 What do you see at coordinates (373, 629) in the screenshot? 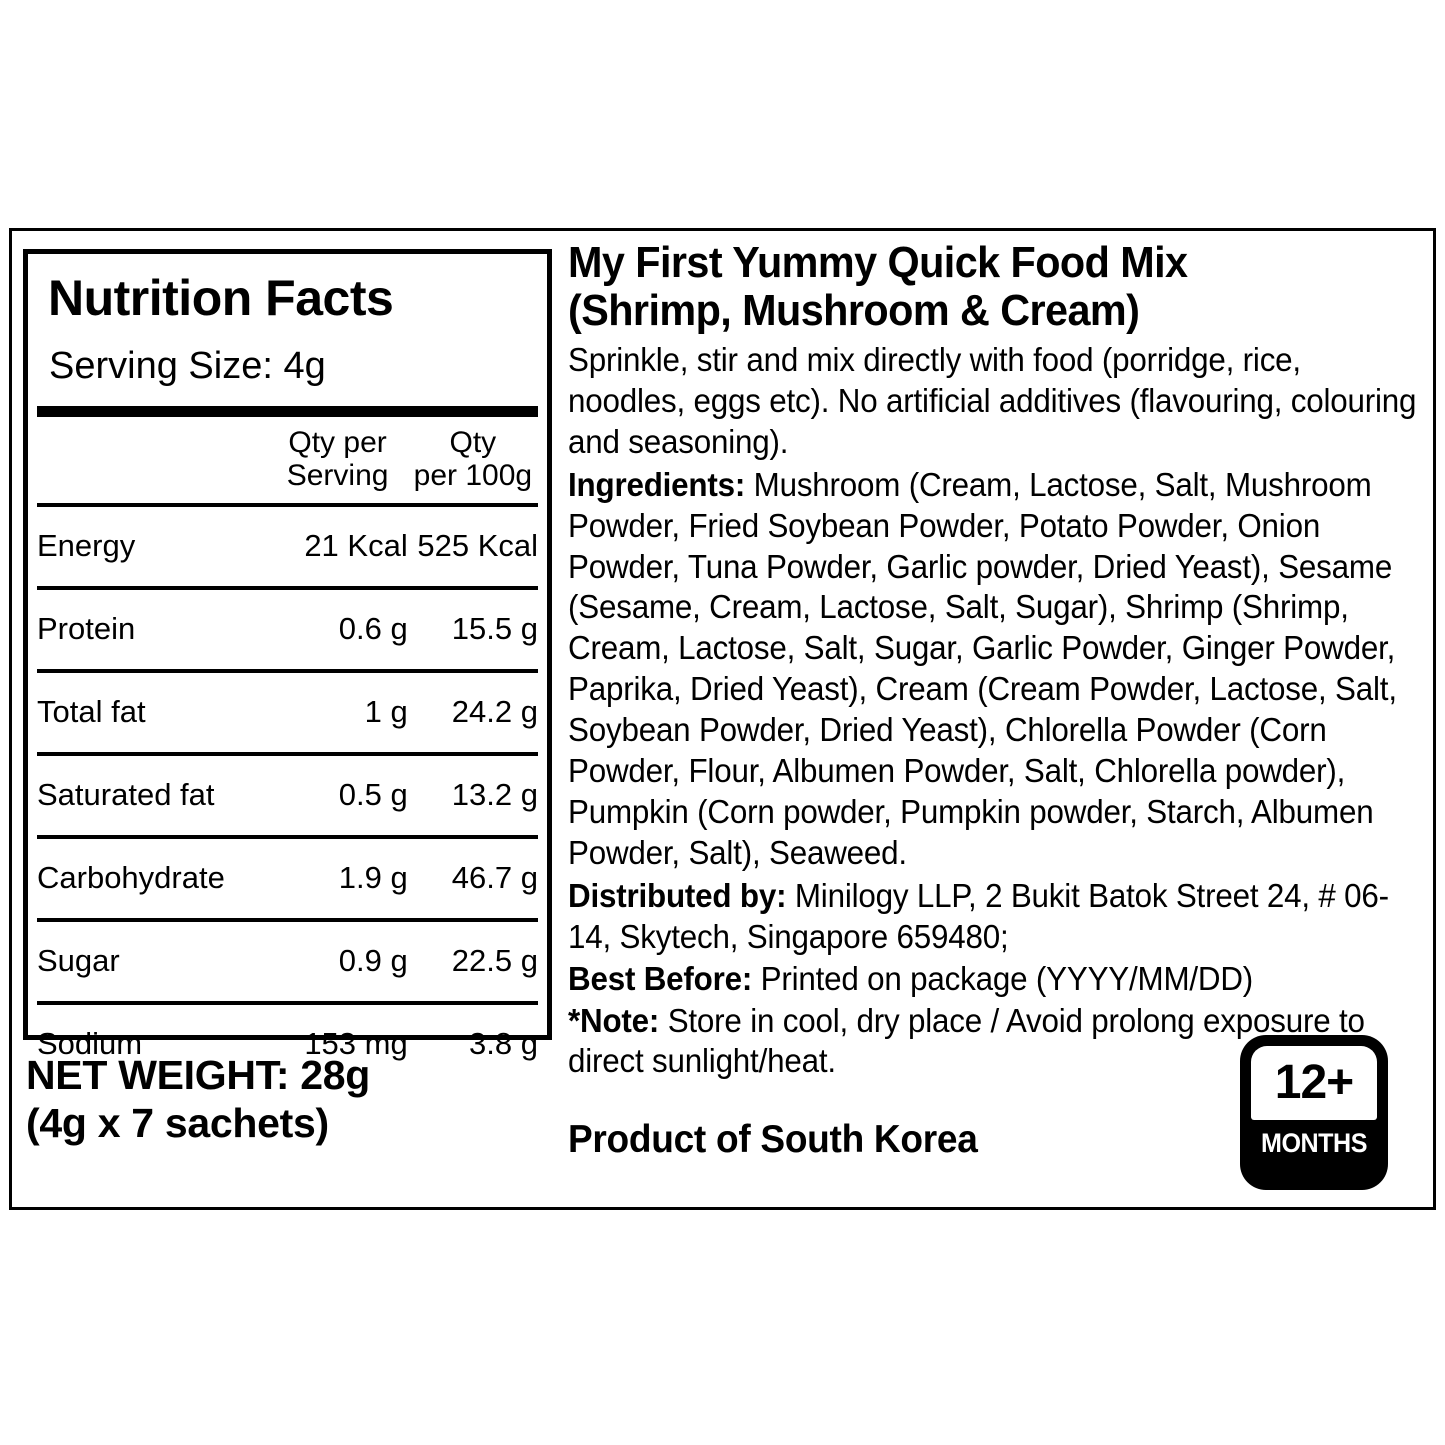
I see `row-per-serving: 0.6 g` at bounding box center [373, 629].